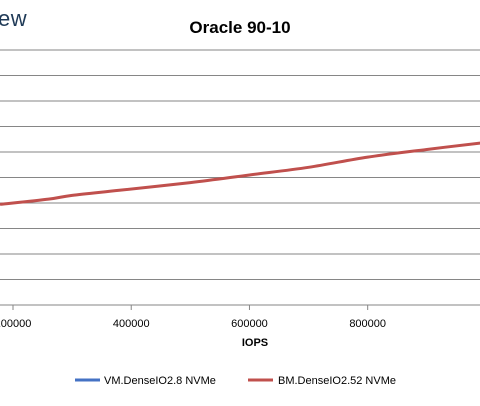 The width and height of the screenshot is (480, 406). Describe the element at coordinates (131, 324) in the screenshot. I see `x-tick-label: 400000` at that location.